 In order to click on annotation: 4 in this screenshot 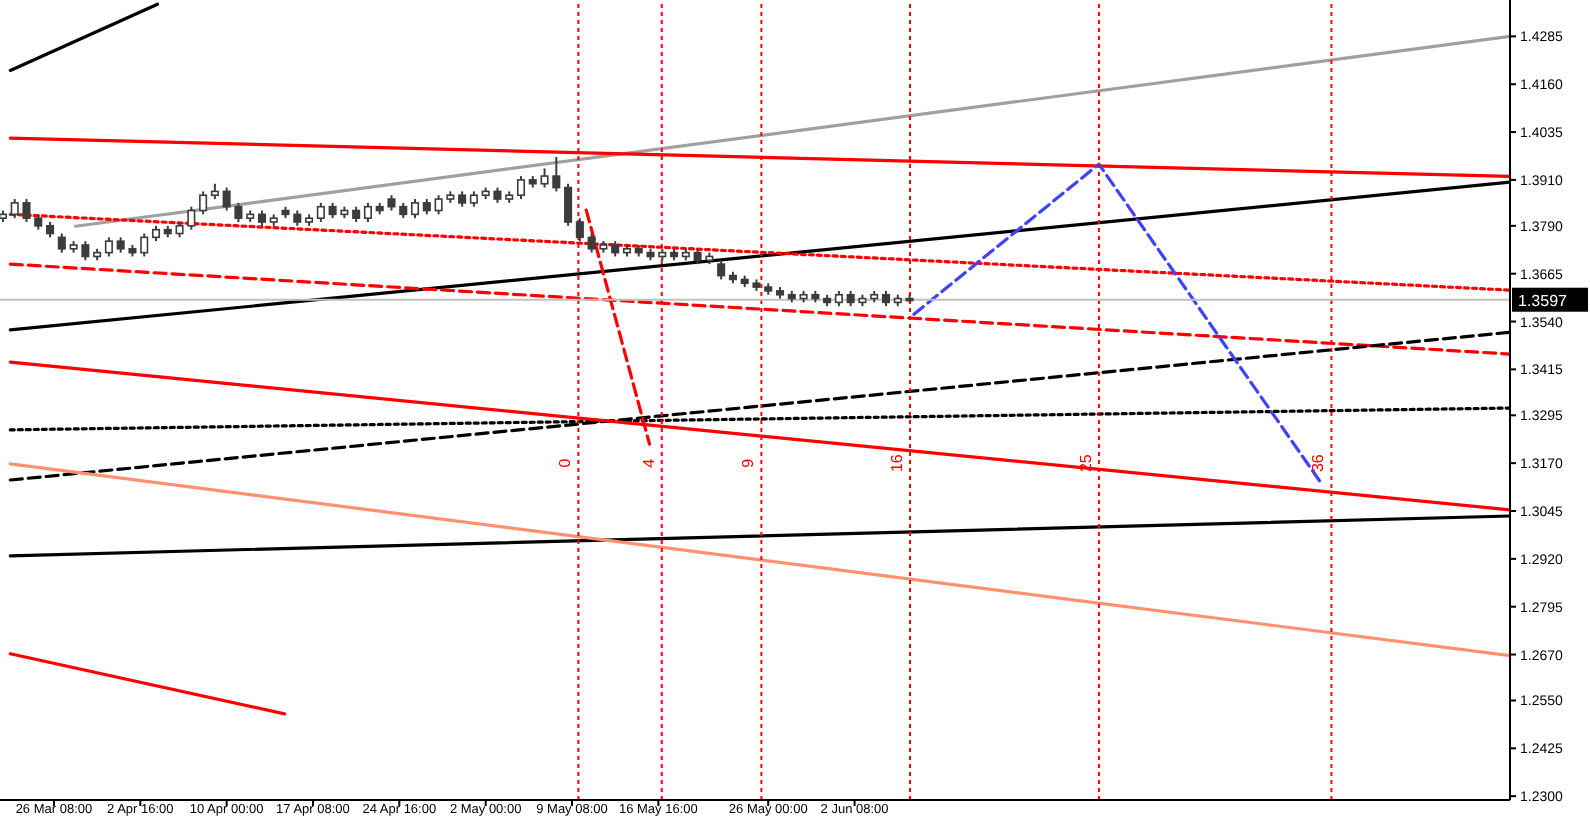, I will do `click(648, 462)`.